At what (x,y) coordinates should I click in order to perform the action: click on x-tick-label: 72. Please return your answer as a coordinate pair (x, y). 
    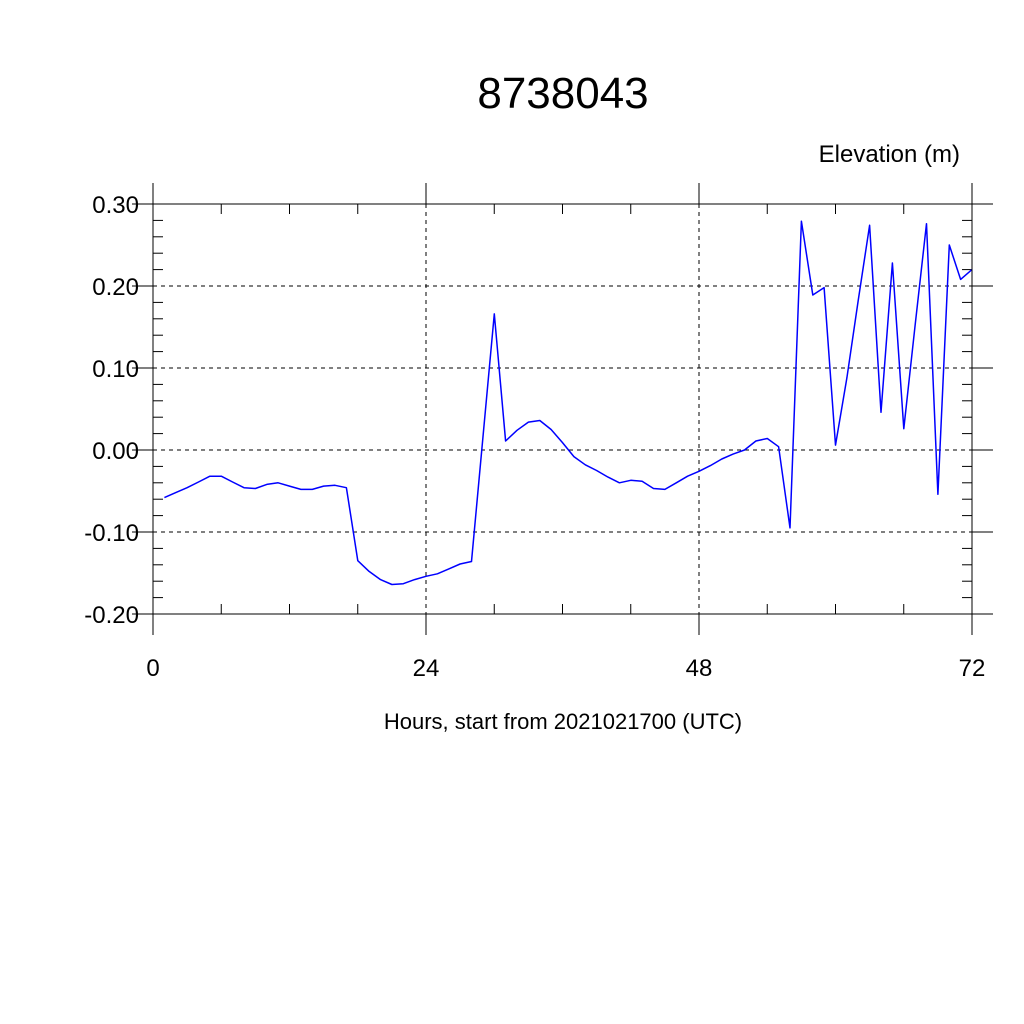
    Looking at the image, I should click on (972, 668).